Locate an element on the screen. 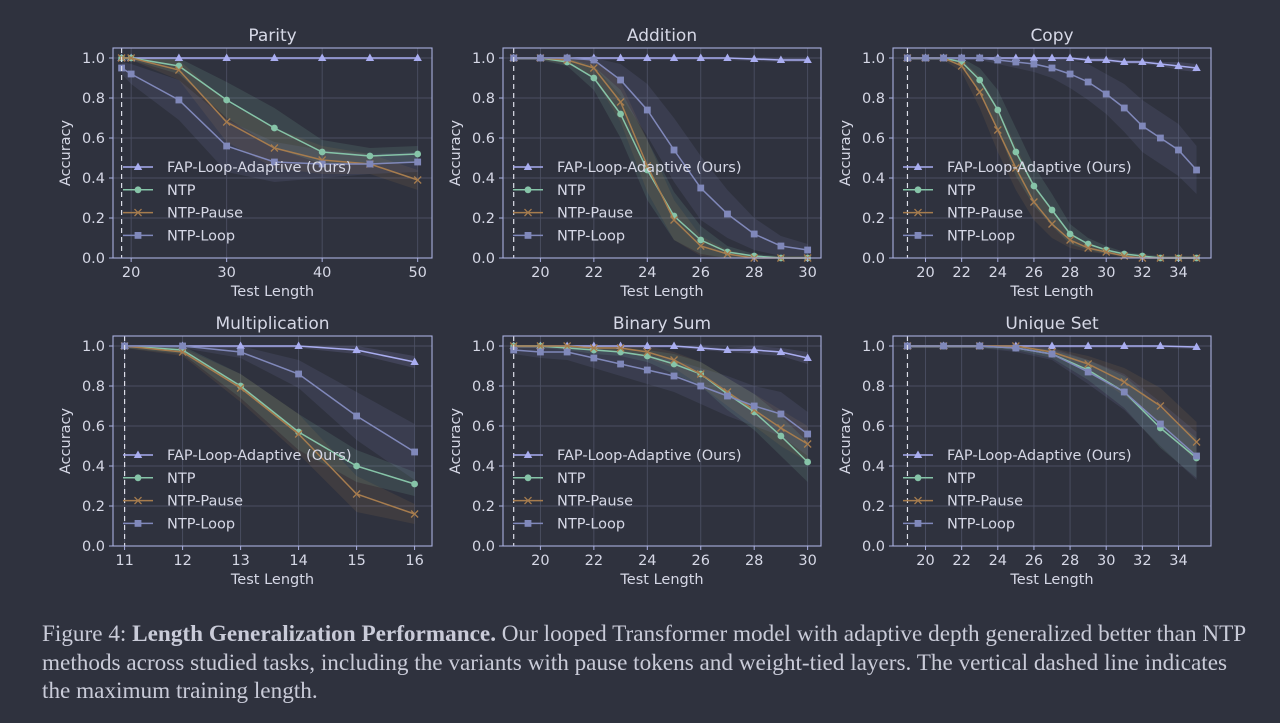 The height and width of the screenshot is (723, 1280). axes-frame is located at coordinates (272, 441).